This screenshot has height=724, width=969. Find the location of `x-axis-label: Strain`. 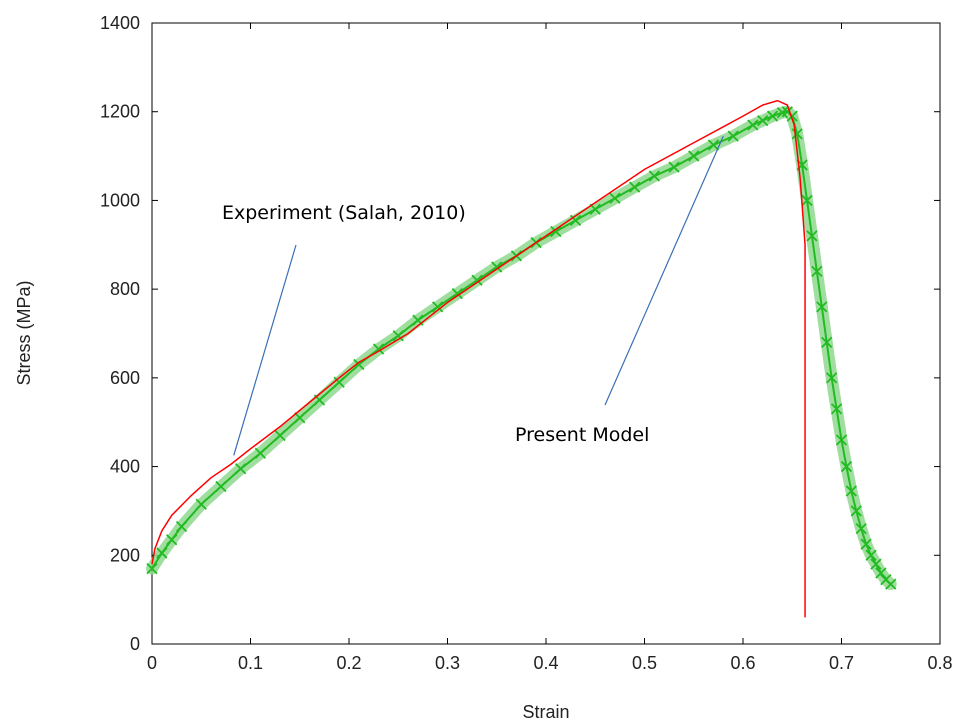

x-axis-label: Strain is located at coordinates (545, 712).